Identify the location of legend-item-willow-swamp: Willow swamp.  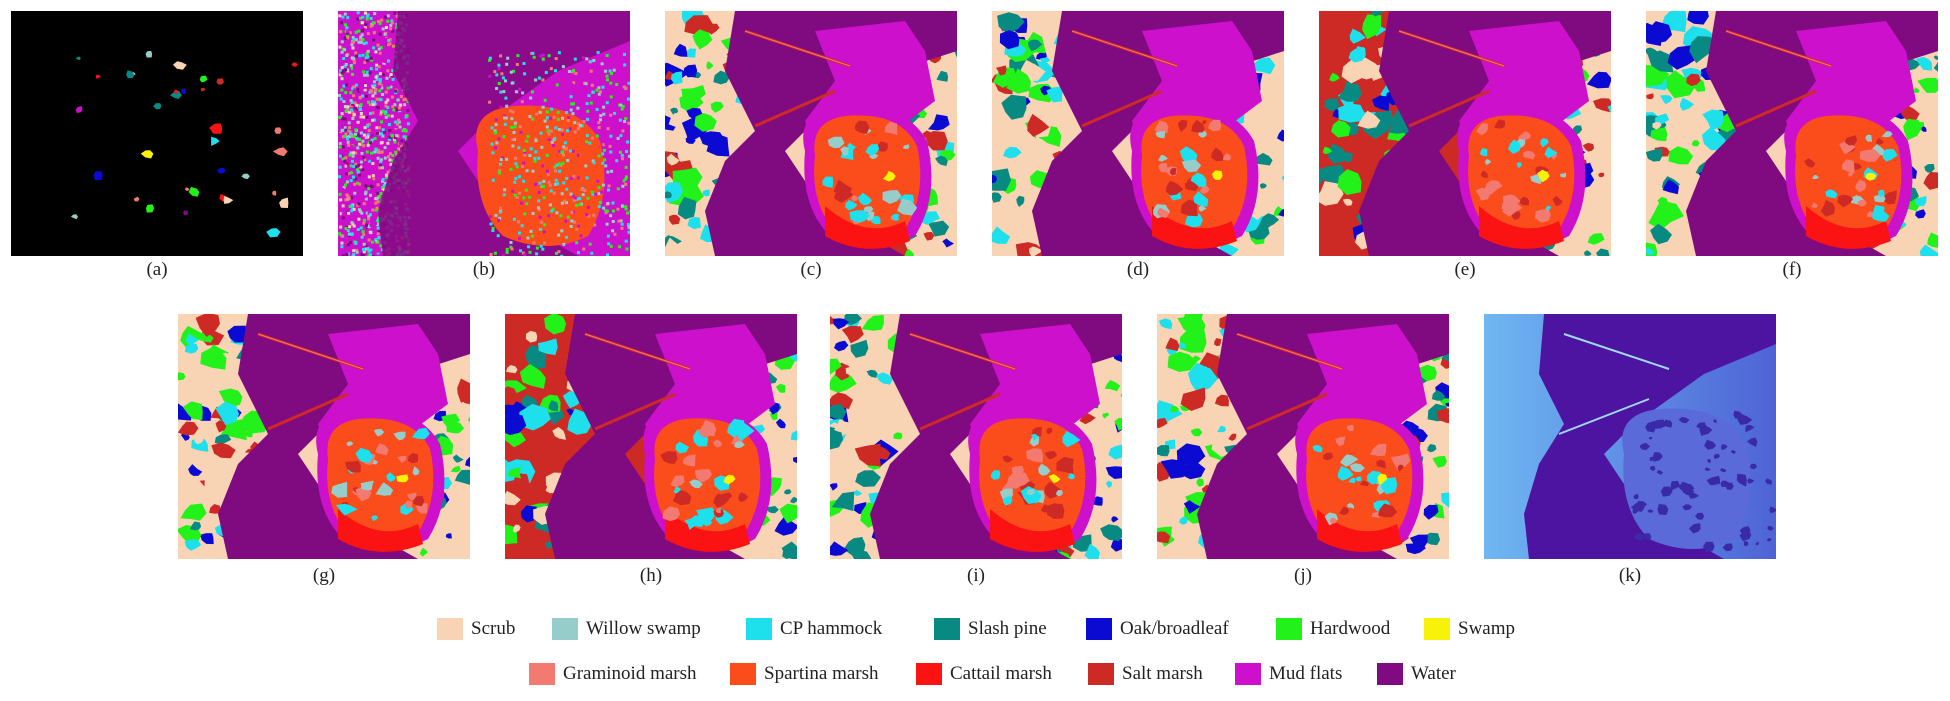
(626, 629).